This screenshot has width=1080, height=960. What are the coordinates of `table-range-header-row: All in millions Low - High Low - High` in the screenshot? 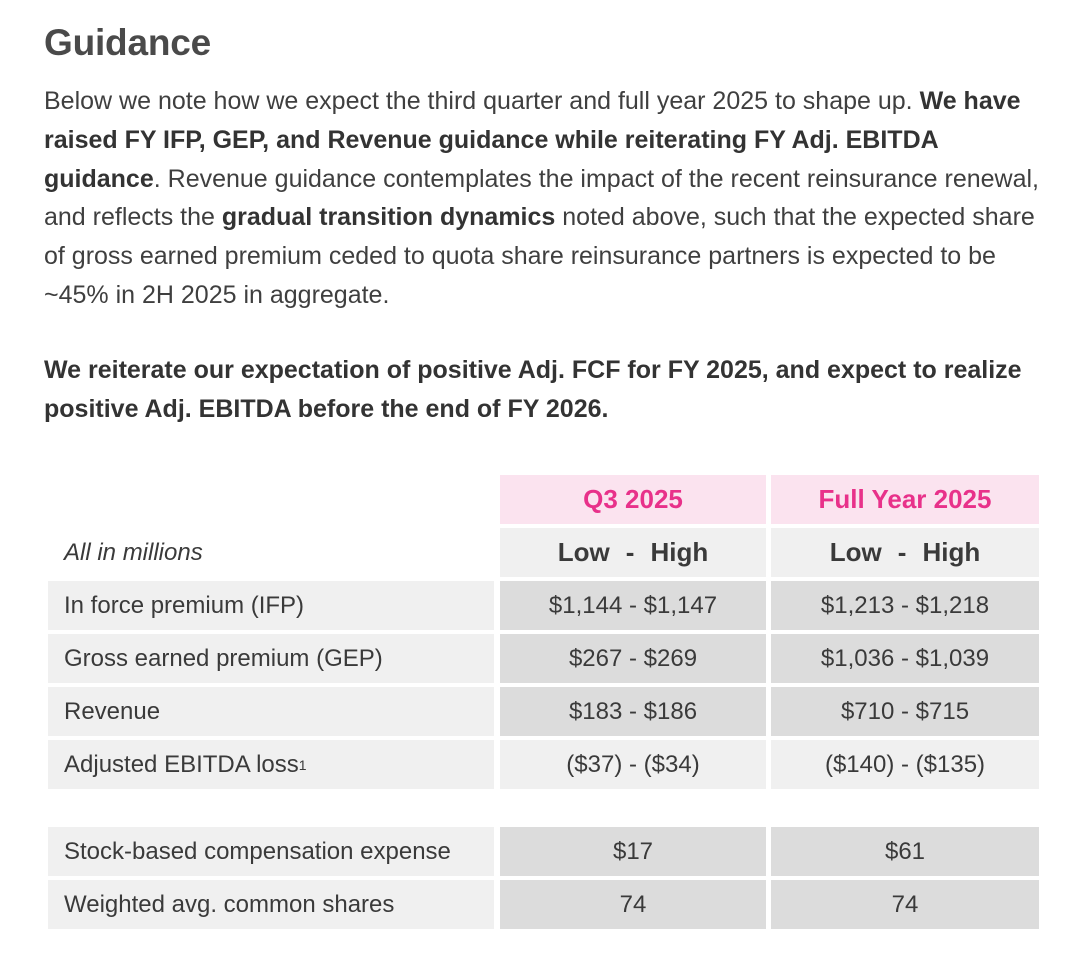 It's located at (542, 552).